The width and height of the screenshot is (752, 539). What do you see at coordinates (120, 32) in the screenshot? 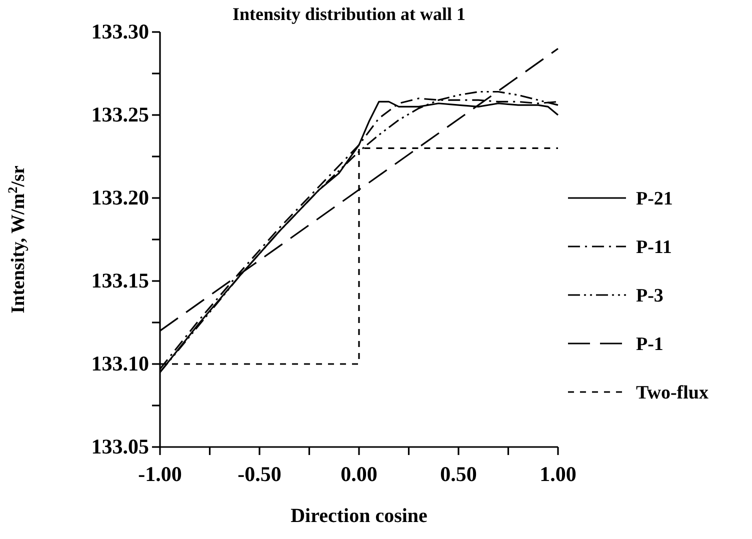
I see `y-tick-label: 133.30` at bounding box center [120, 32].